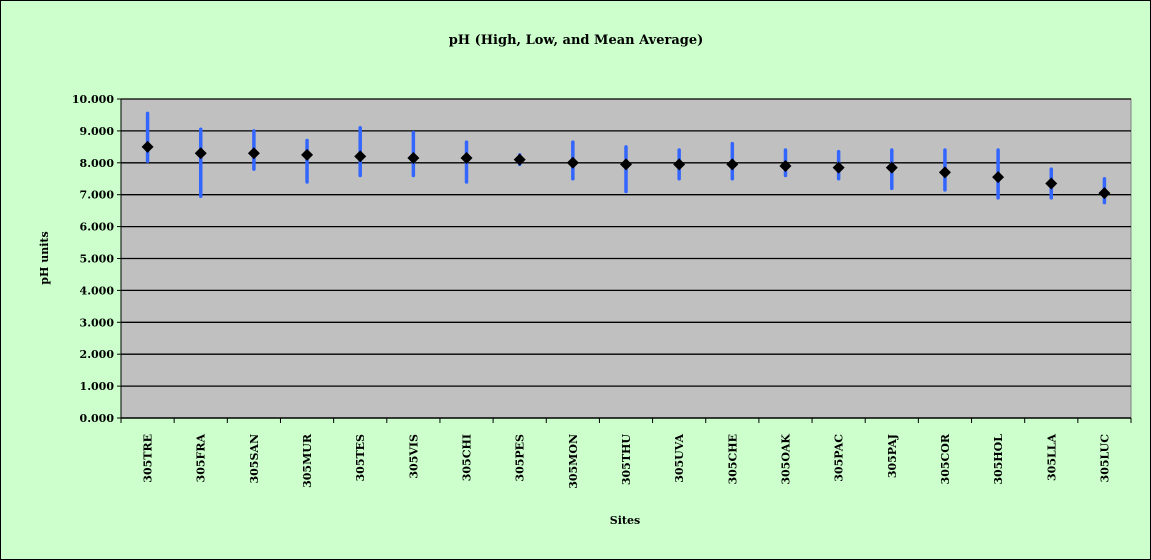 Image resolution: width=1151 pixels, height=560 pixels. Describe the element at coordinates (732, 459) in the screenshot. I see `category-label: 305CHE` at that location.